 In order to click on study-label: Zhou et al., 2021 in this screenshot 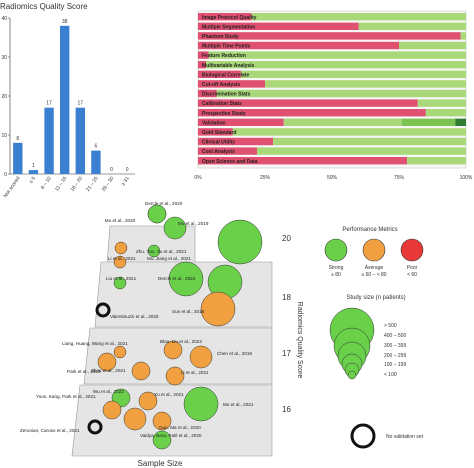, I will do `click(108, 370)`.